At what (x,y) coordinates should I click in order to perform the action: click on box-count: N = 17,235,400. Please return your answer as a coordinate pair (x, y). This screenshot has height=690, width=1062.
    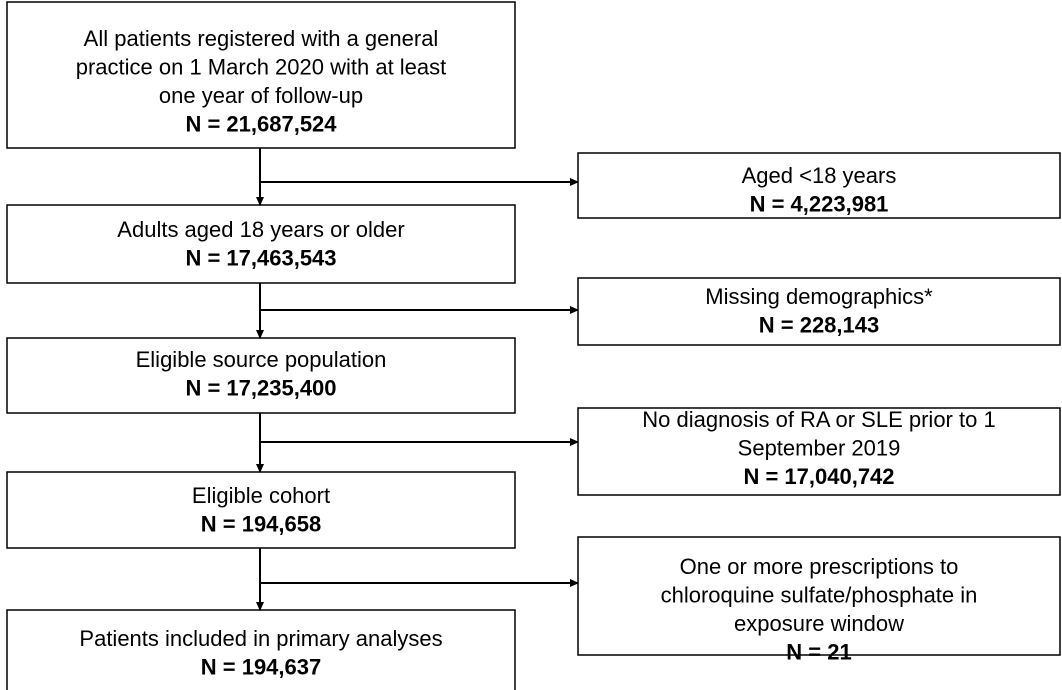
    Looking at the image, I should click on (260, 387).